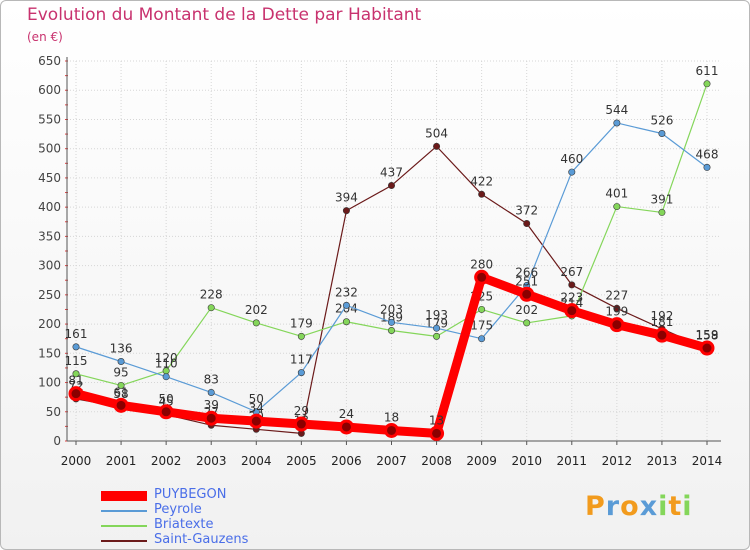  Describe the element at coordinates (346, 198) in the screenshot. I see `data-label-saint-gauzens: 394` at that location.